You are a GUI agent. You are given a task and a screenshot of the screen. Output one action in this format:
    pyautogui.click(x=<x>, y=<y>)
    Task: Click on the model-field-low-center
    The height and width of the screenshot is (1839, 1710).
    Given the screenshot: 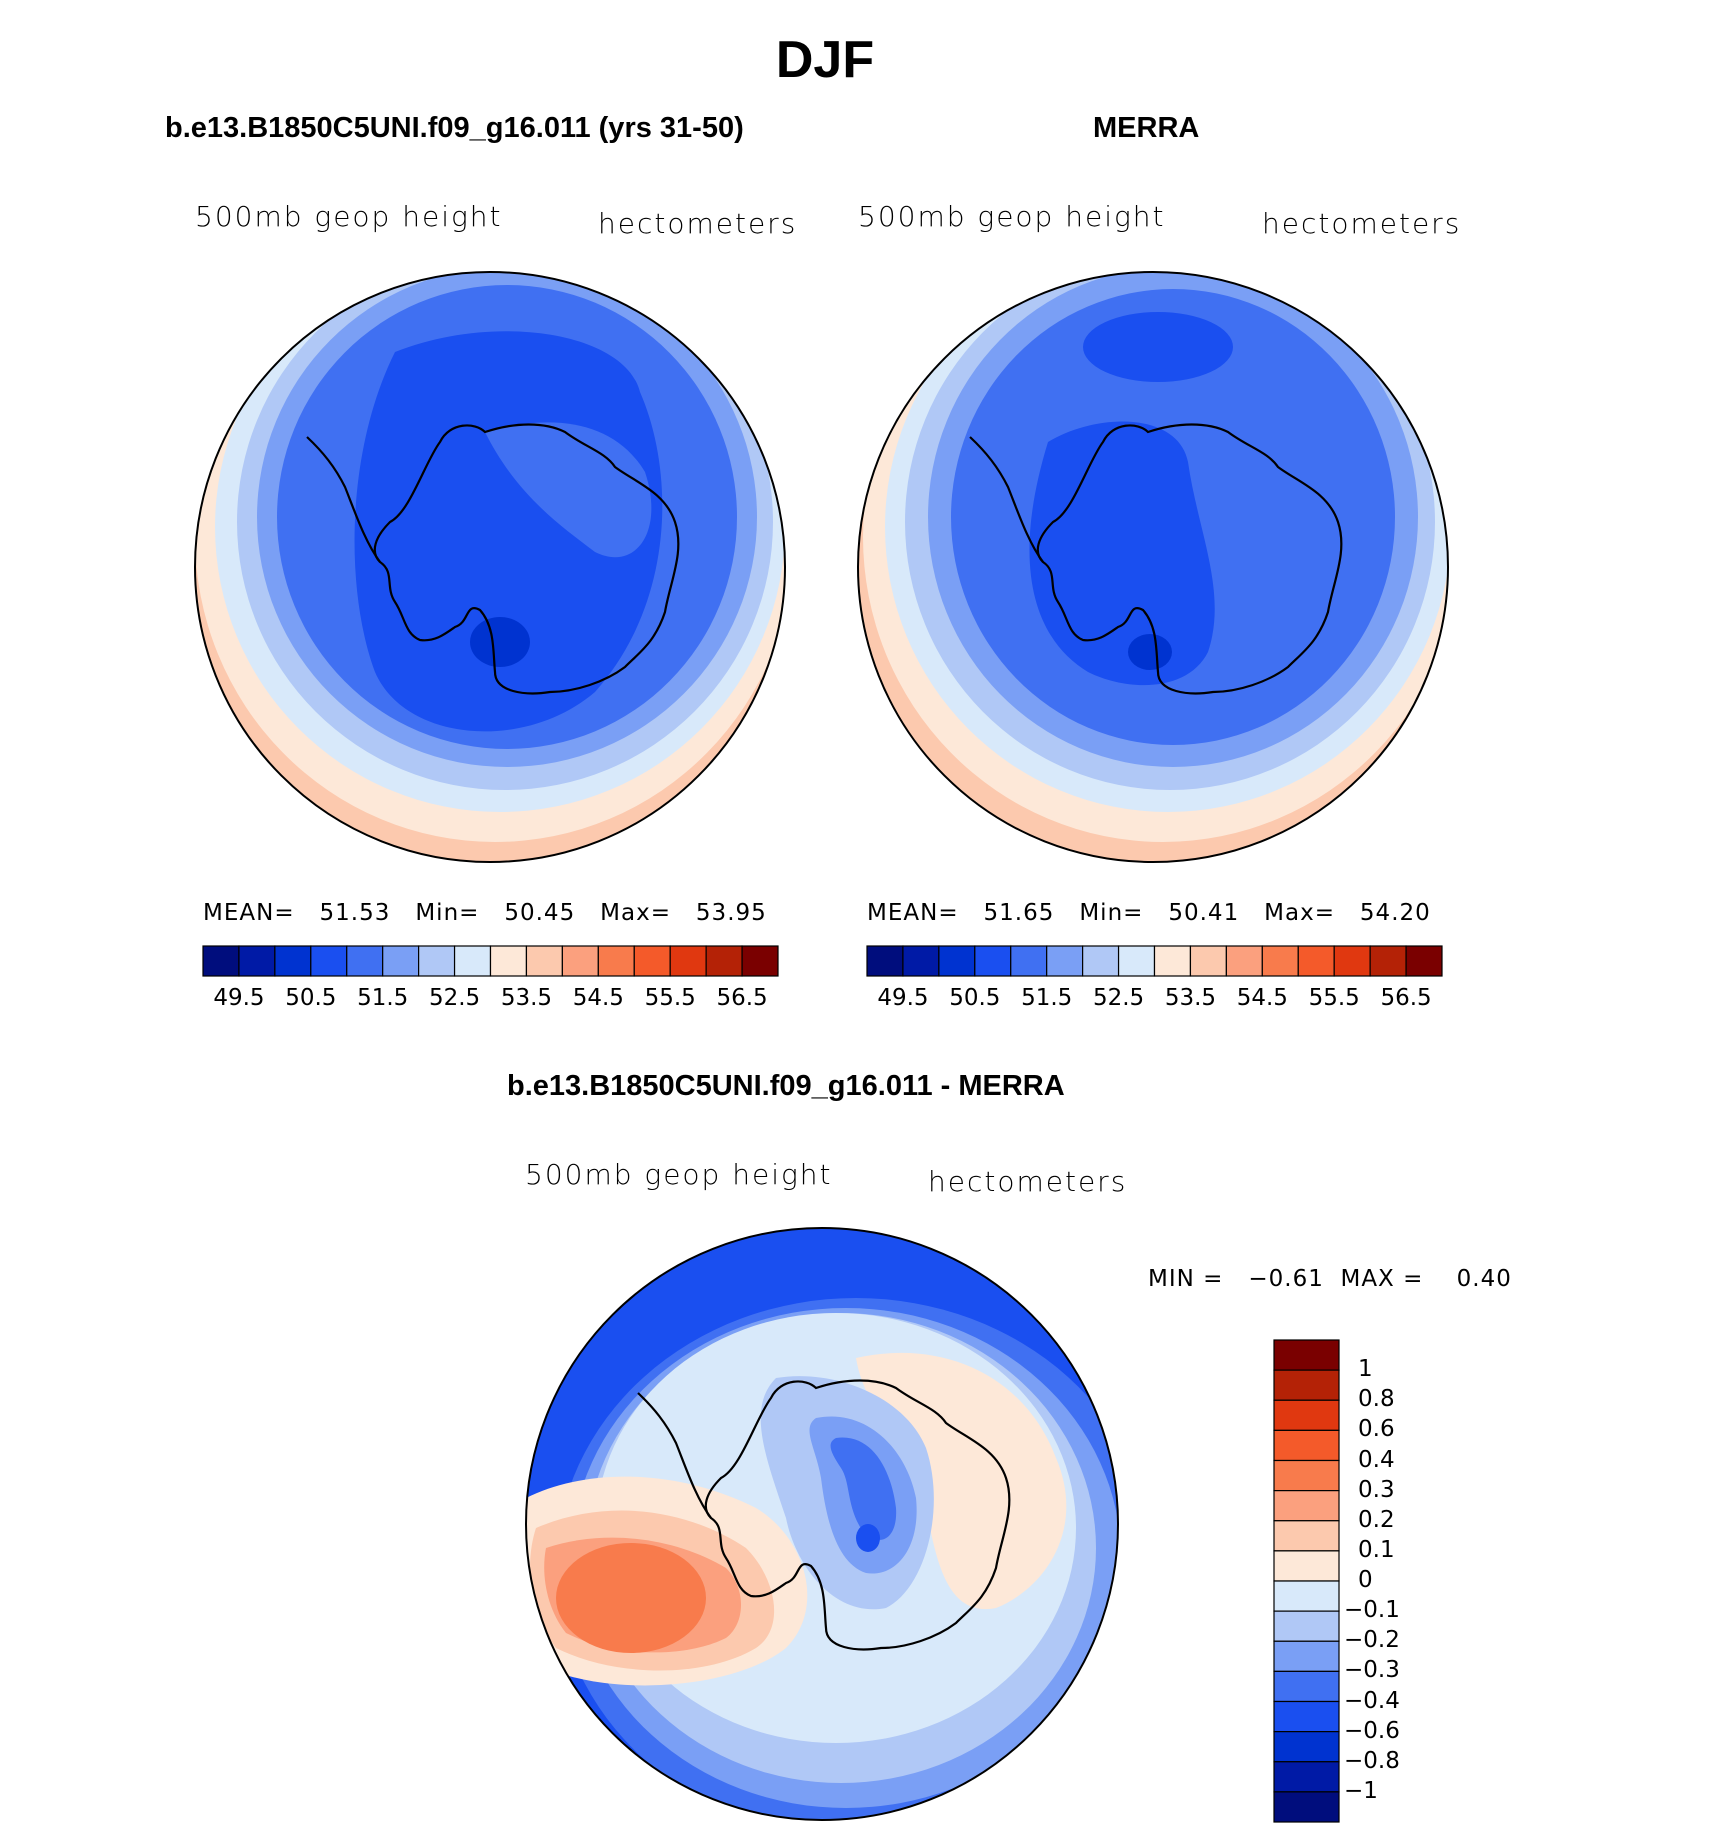 What is the action you would take?
    pyautogui.click(x=500, y=642)
    